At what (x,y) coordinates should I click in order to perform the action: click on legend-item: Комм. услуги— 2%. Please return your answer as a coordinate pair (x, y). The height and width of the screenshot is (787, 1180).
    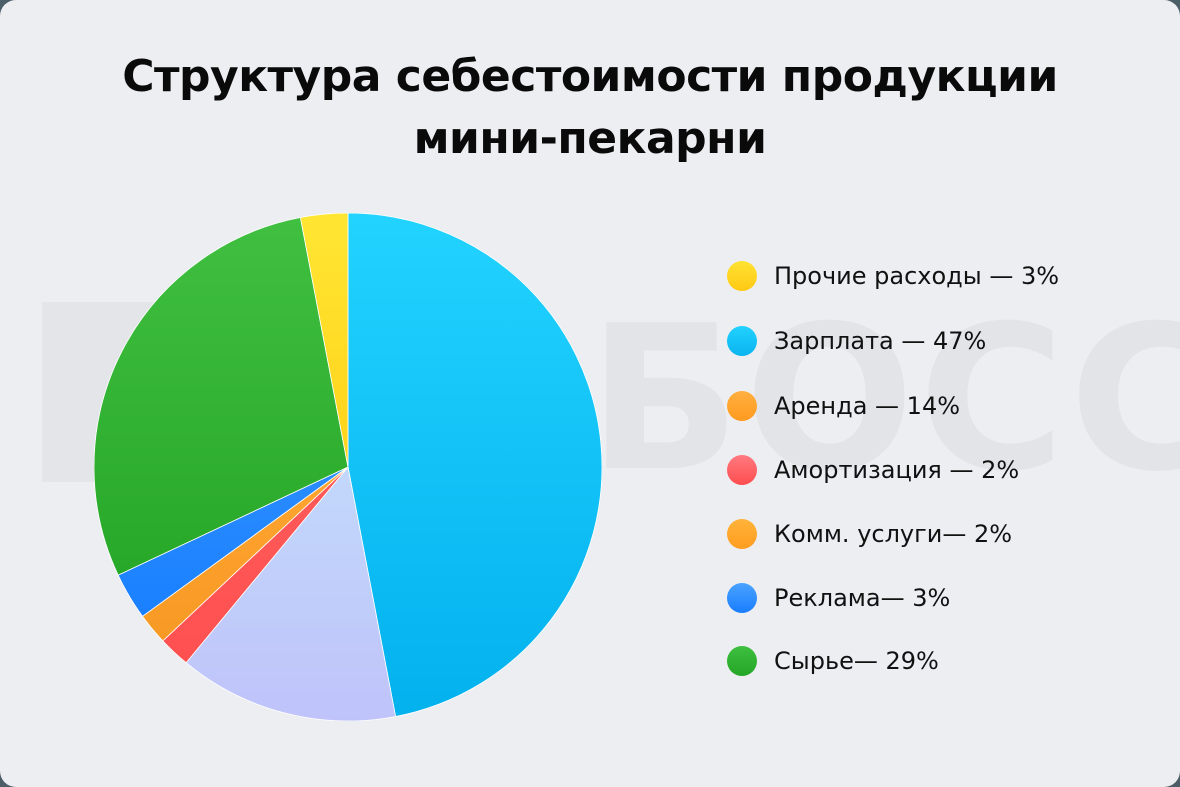
    Looking at the image, I should click on (869, 534).